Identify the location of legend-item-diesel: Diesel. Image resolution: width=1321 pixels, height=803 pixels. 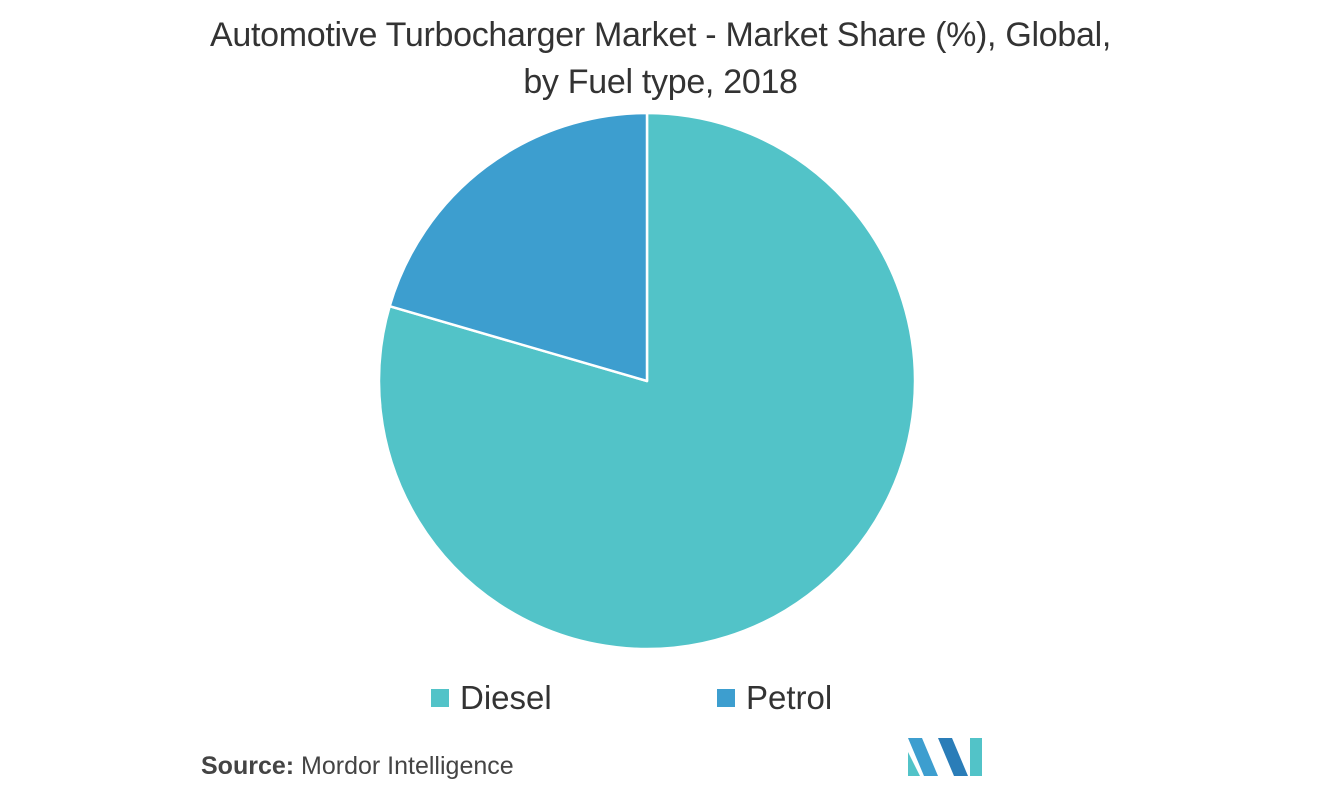
(491, 698).